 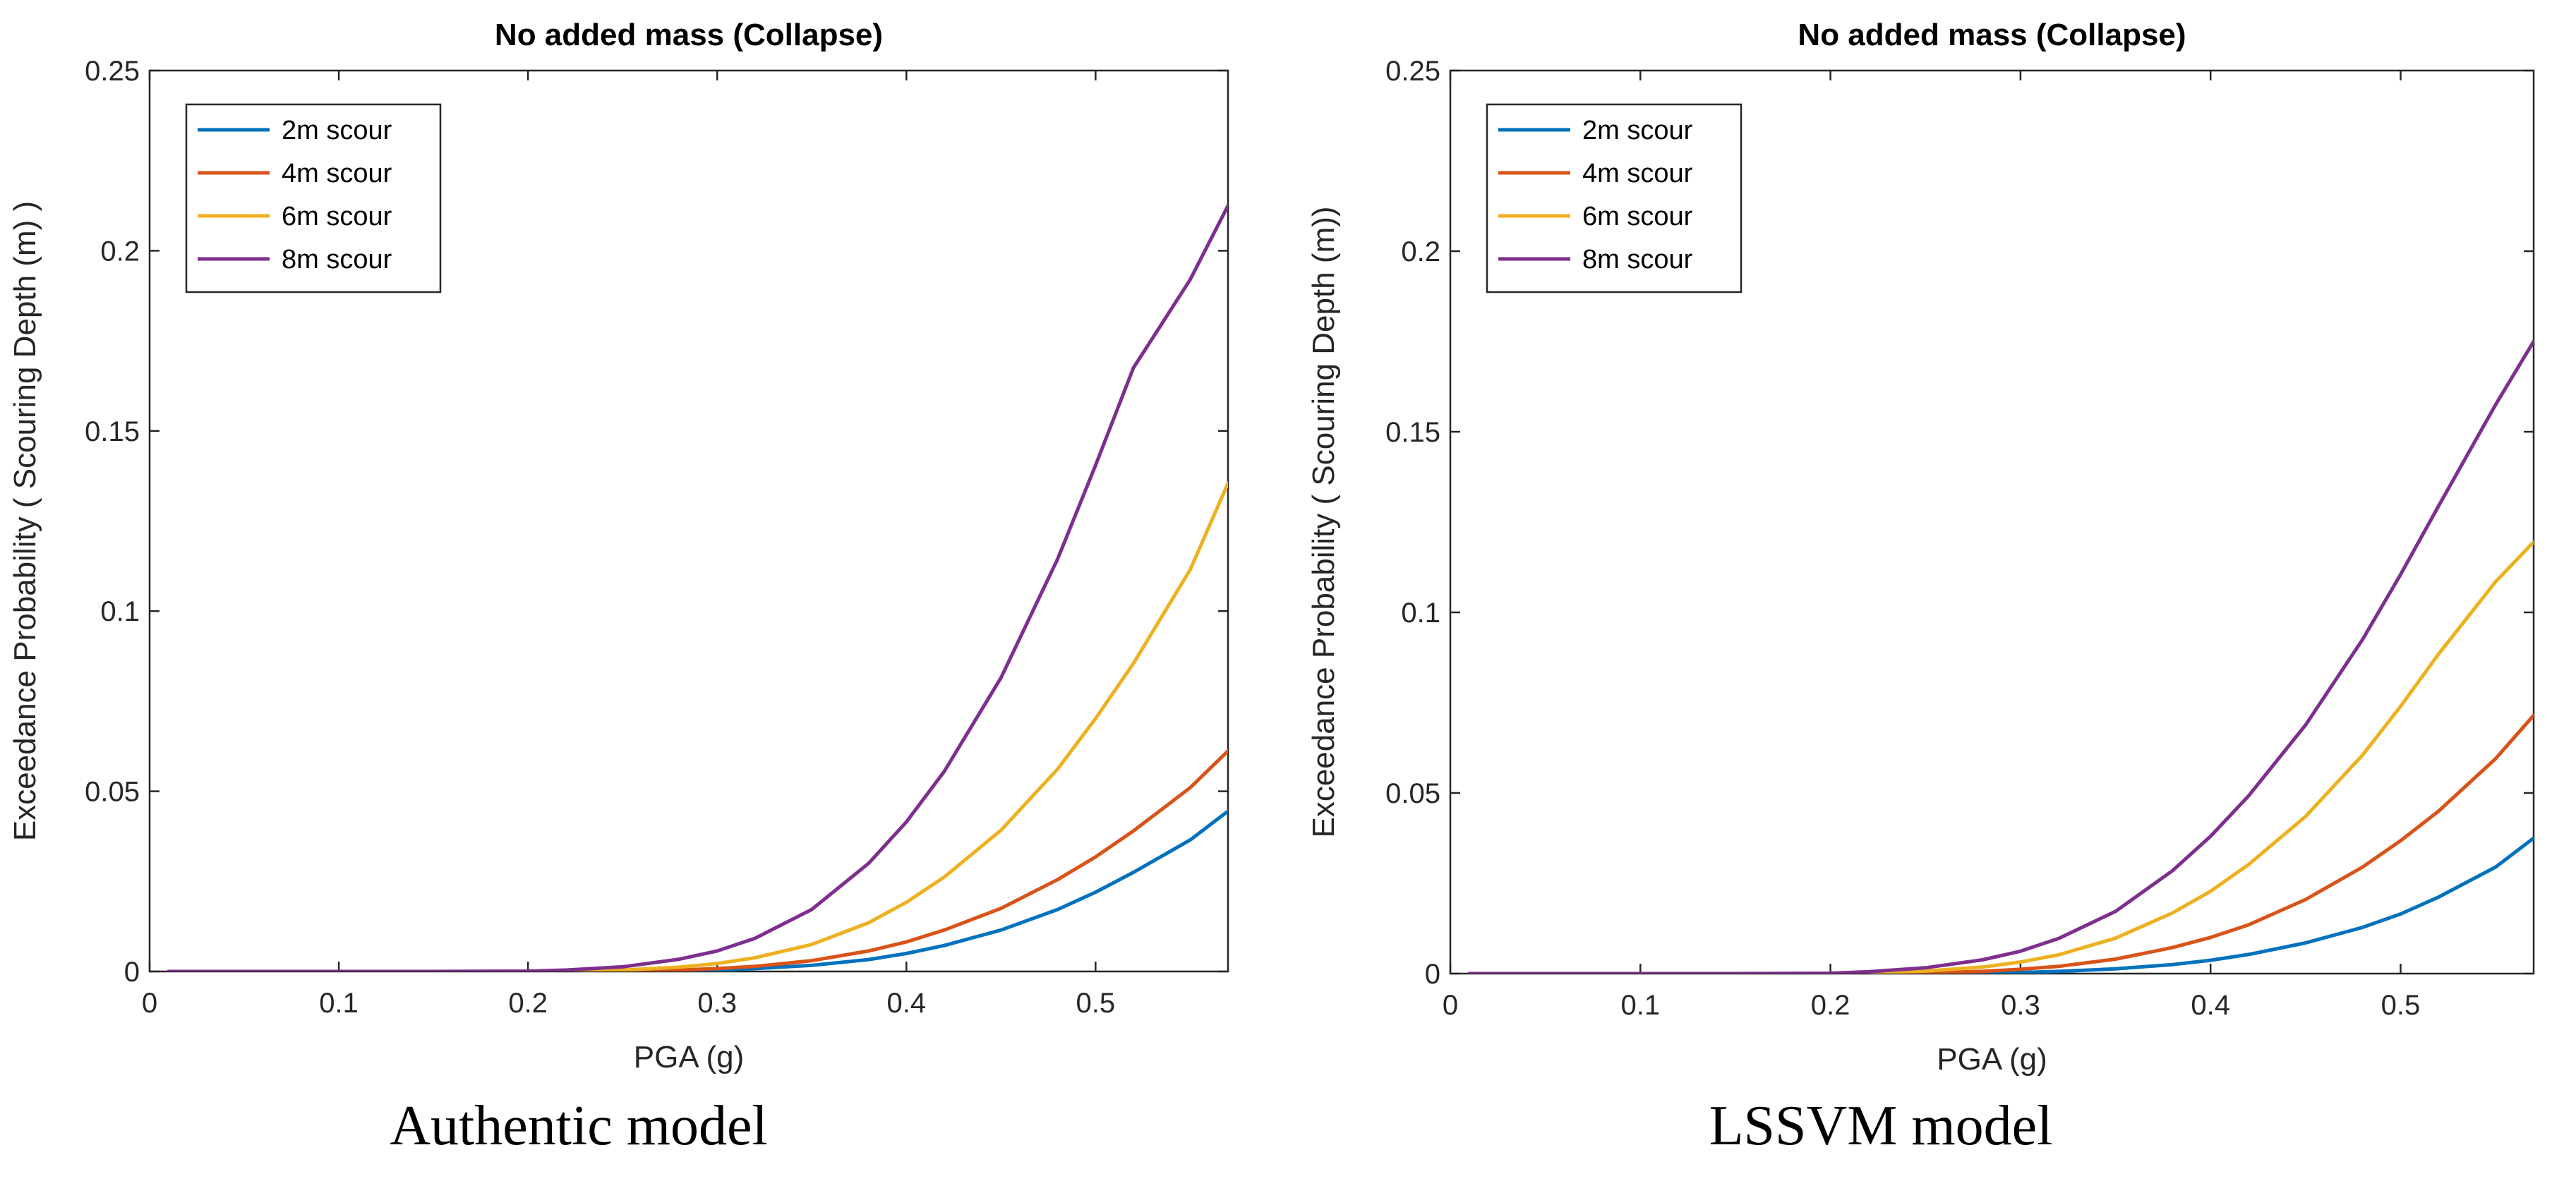 What do you see at coordinates (578, 1126) in the screenshot?
I see `panel-caption: Authentic model` at bounding box center [578, 1126].